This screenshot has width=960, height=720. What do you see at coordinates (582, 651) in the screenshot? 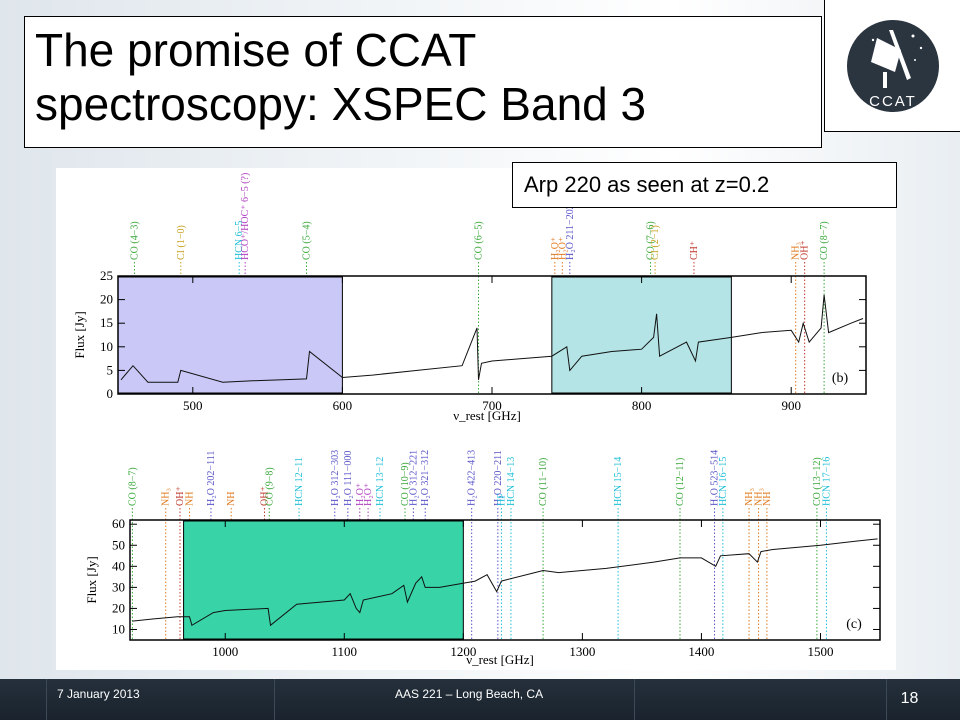
I see `x-tick-label: 1300` at bounding box center [582, 651].